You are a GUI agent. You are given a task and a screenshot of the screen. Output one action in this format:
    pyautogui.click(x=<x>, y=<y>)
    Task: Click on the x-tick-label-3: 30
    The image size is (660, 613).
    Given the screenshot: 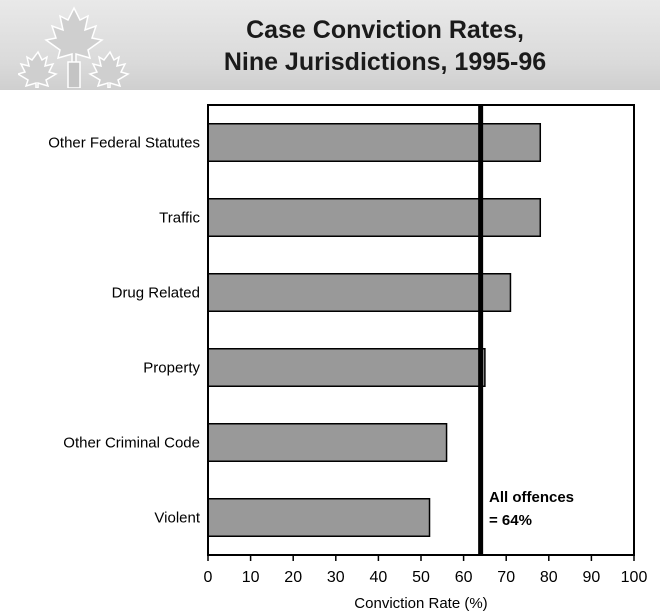 What is the action you would take?
    pyautogui.click(x=336, y=577)
    